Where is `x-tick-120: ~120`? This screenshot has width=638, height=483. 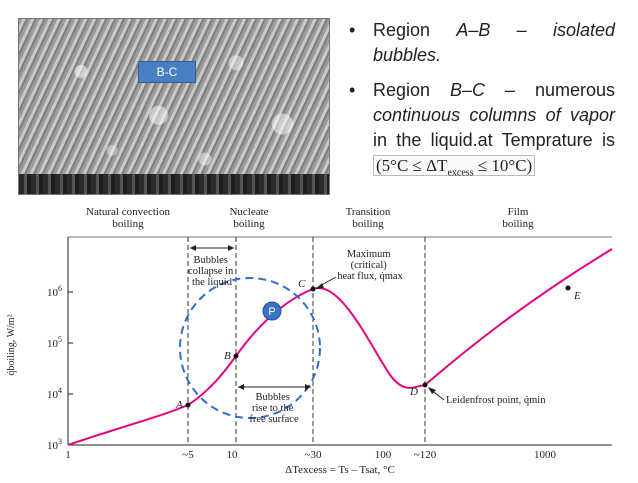
x-tick-120: ~120 is located at coordinates (425, 455).